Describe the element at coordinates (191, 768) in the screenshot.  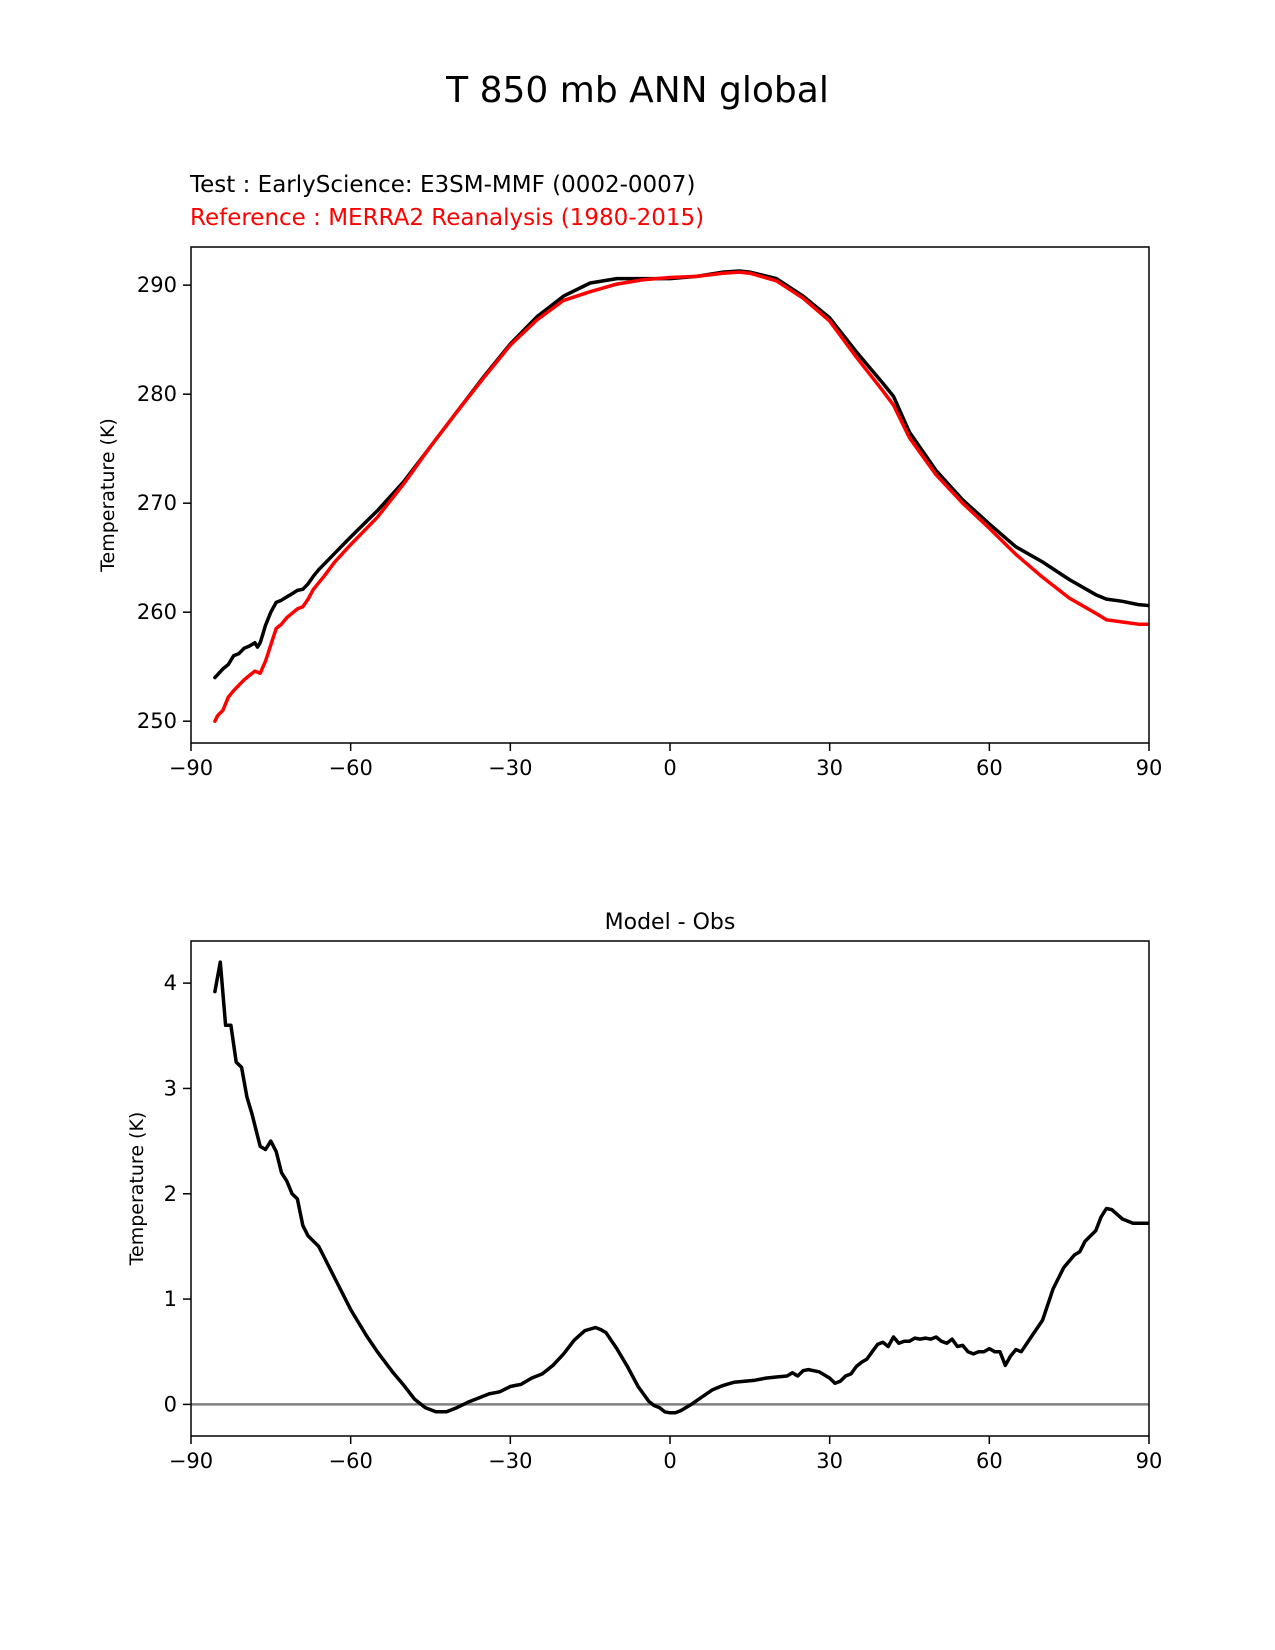
I see `top-x-tick-label: −90` at that location.